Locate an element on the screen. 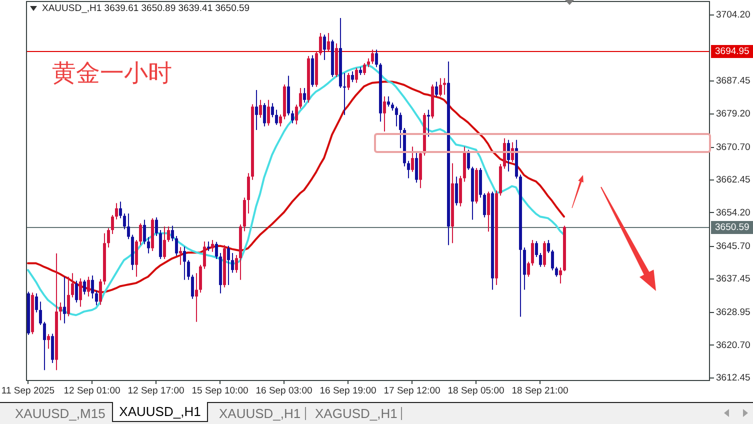 This screenshot has height=424, width=753. y-tick-label: 3637.45 is located at coordinates (733, 279).